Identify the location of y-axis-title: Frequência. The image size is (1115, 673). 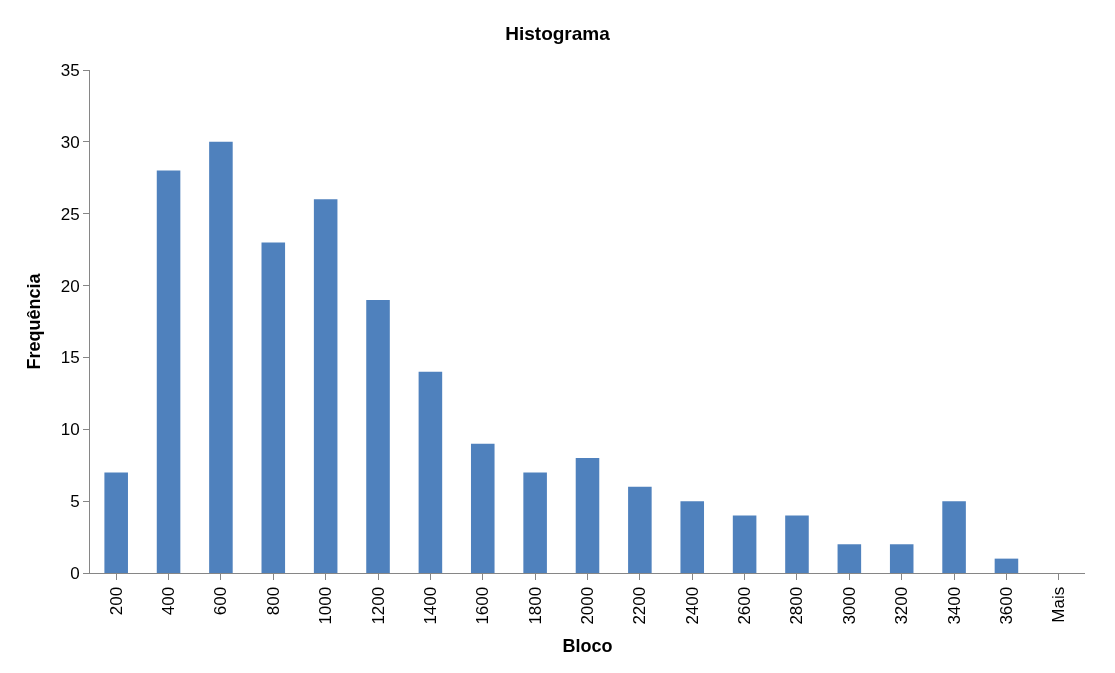
(33, 321).